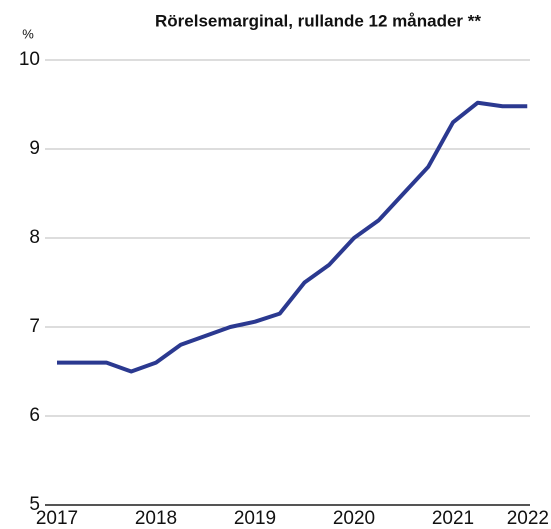  I want to click on y-tick-label: 9, so click(34, 148).